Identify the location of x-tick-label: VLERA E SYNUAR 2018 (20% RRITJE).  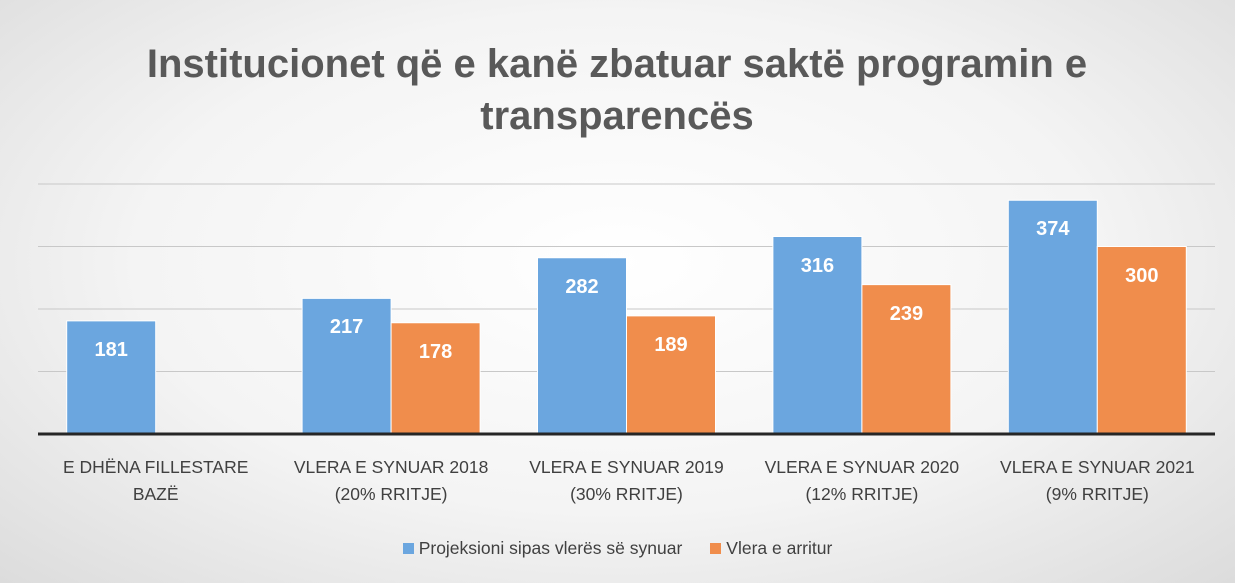
(391, 480).